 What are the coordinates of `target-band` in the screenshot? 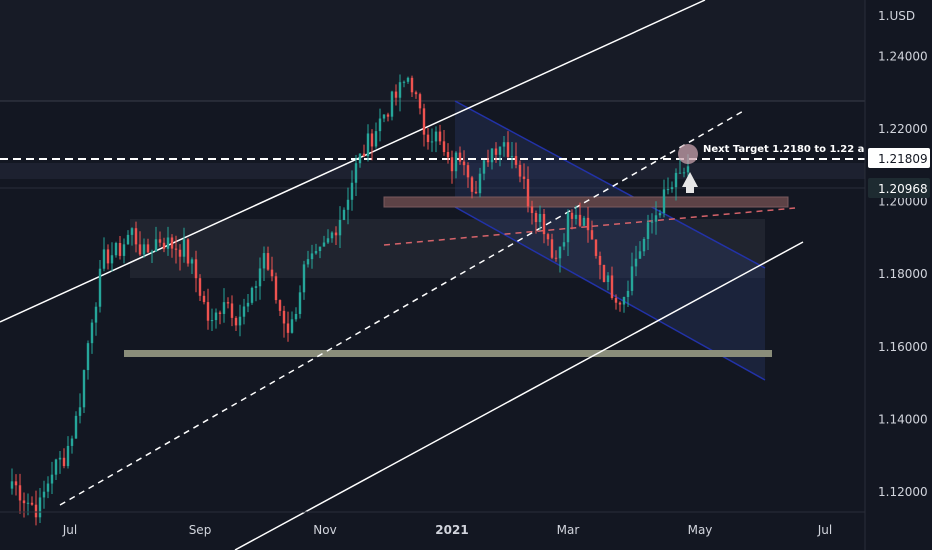 It's located at (432, 171).